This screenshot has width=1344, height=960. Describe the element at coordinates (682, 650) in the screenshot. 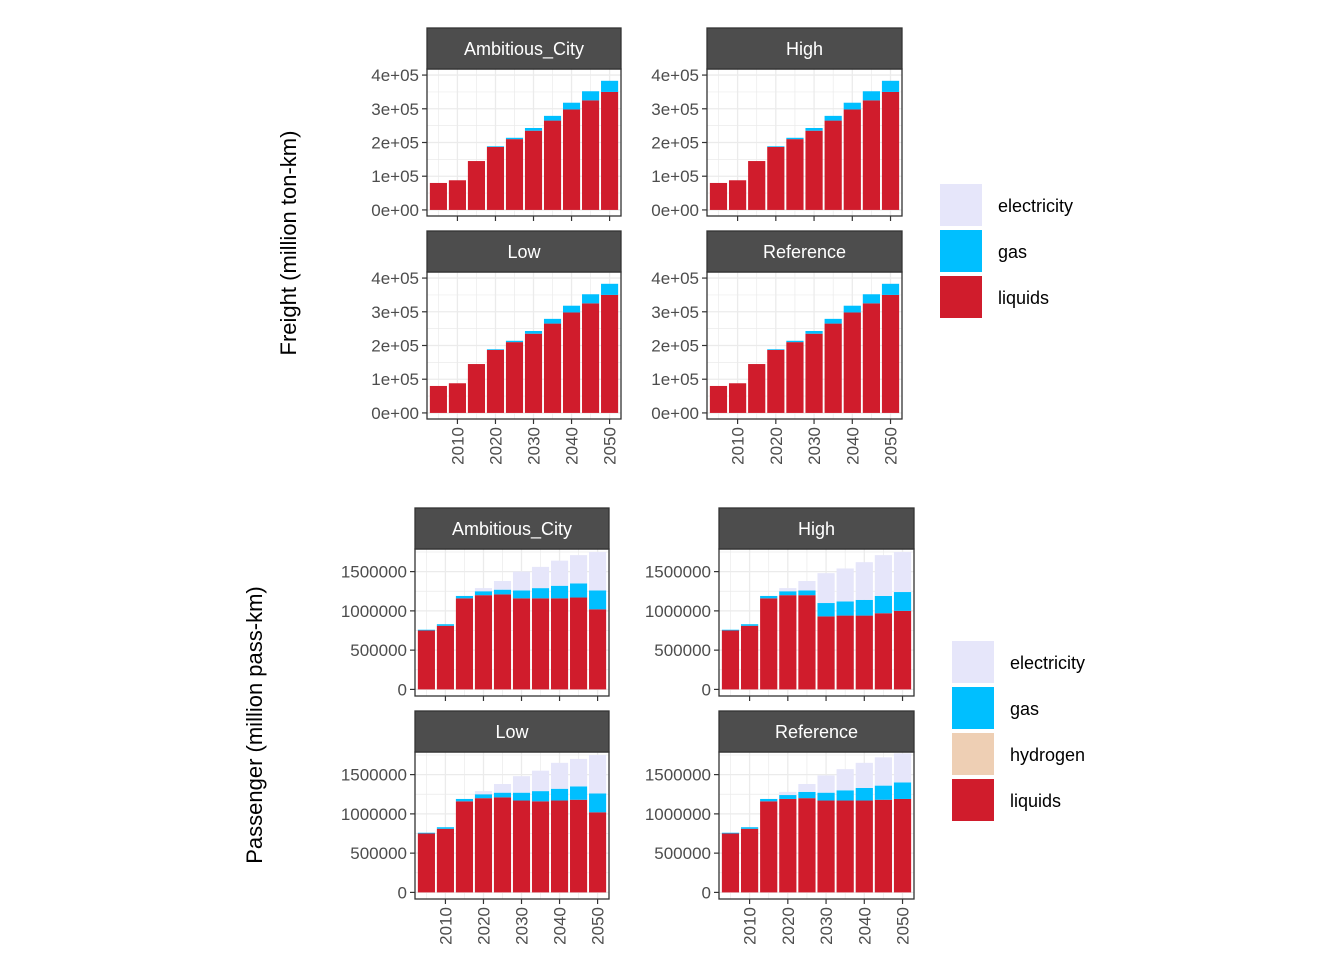

I see `y-tick-label: 500000` at that location.